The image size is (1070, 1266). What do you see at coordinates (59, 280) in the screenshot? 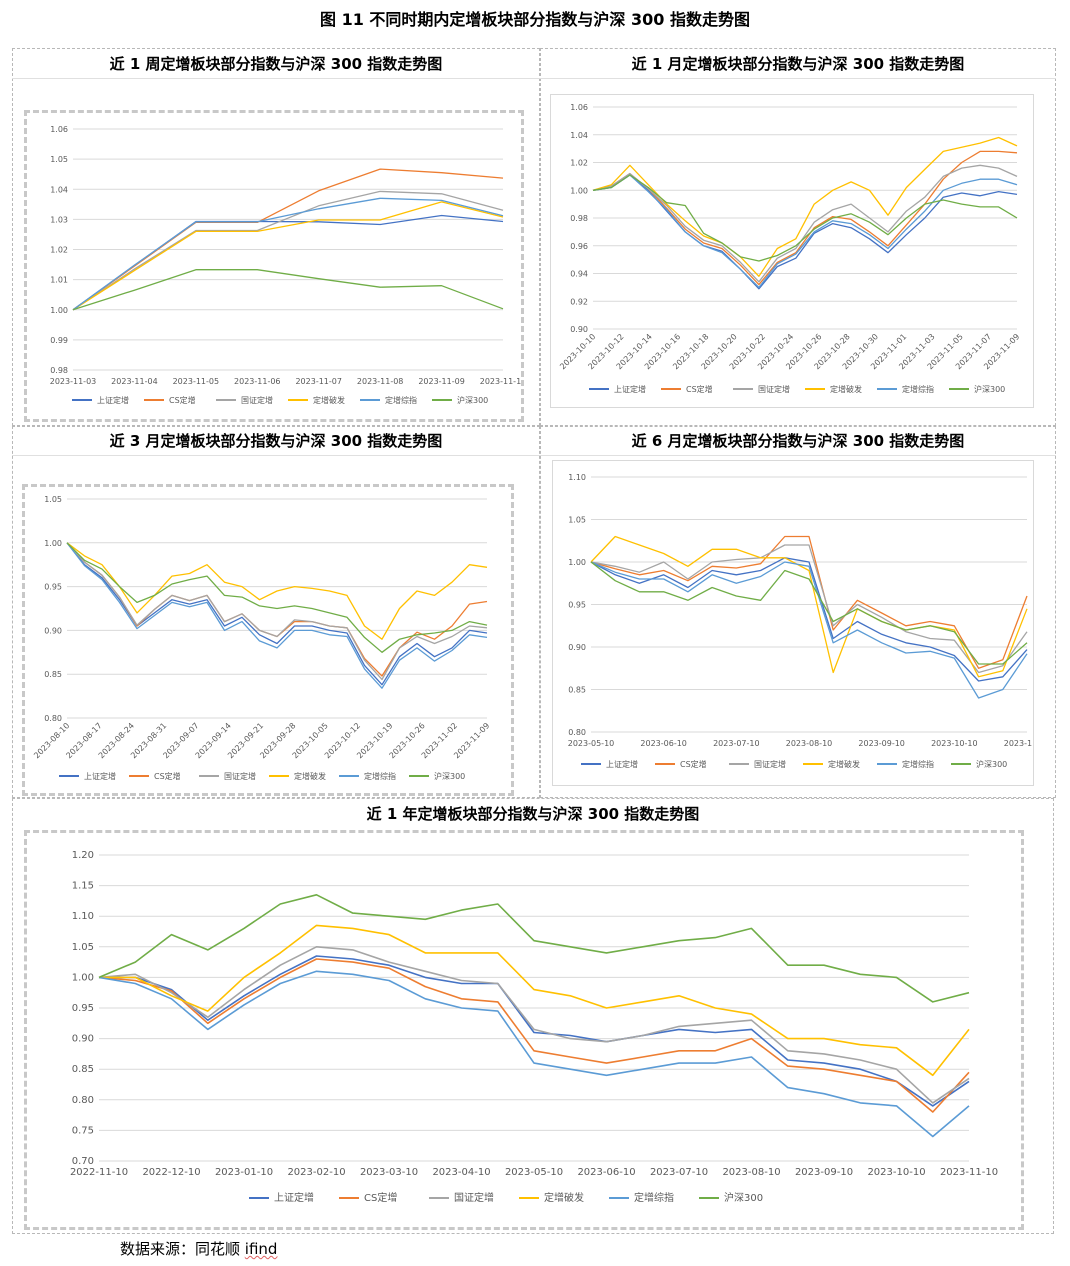
I see `y-tick-label: 1.01` at bounding box center [59, 280].